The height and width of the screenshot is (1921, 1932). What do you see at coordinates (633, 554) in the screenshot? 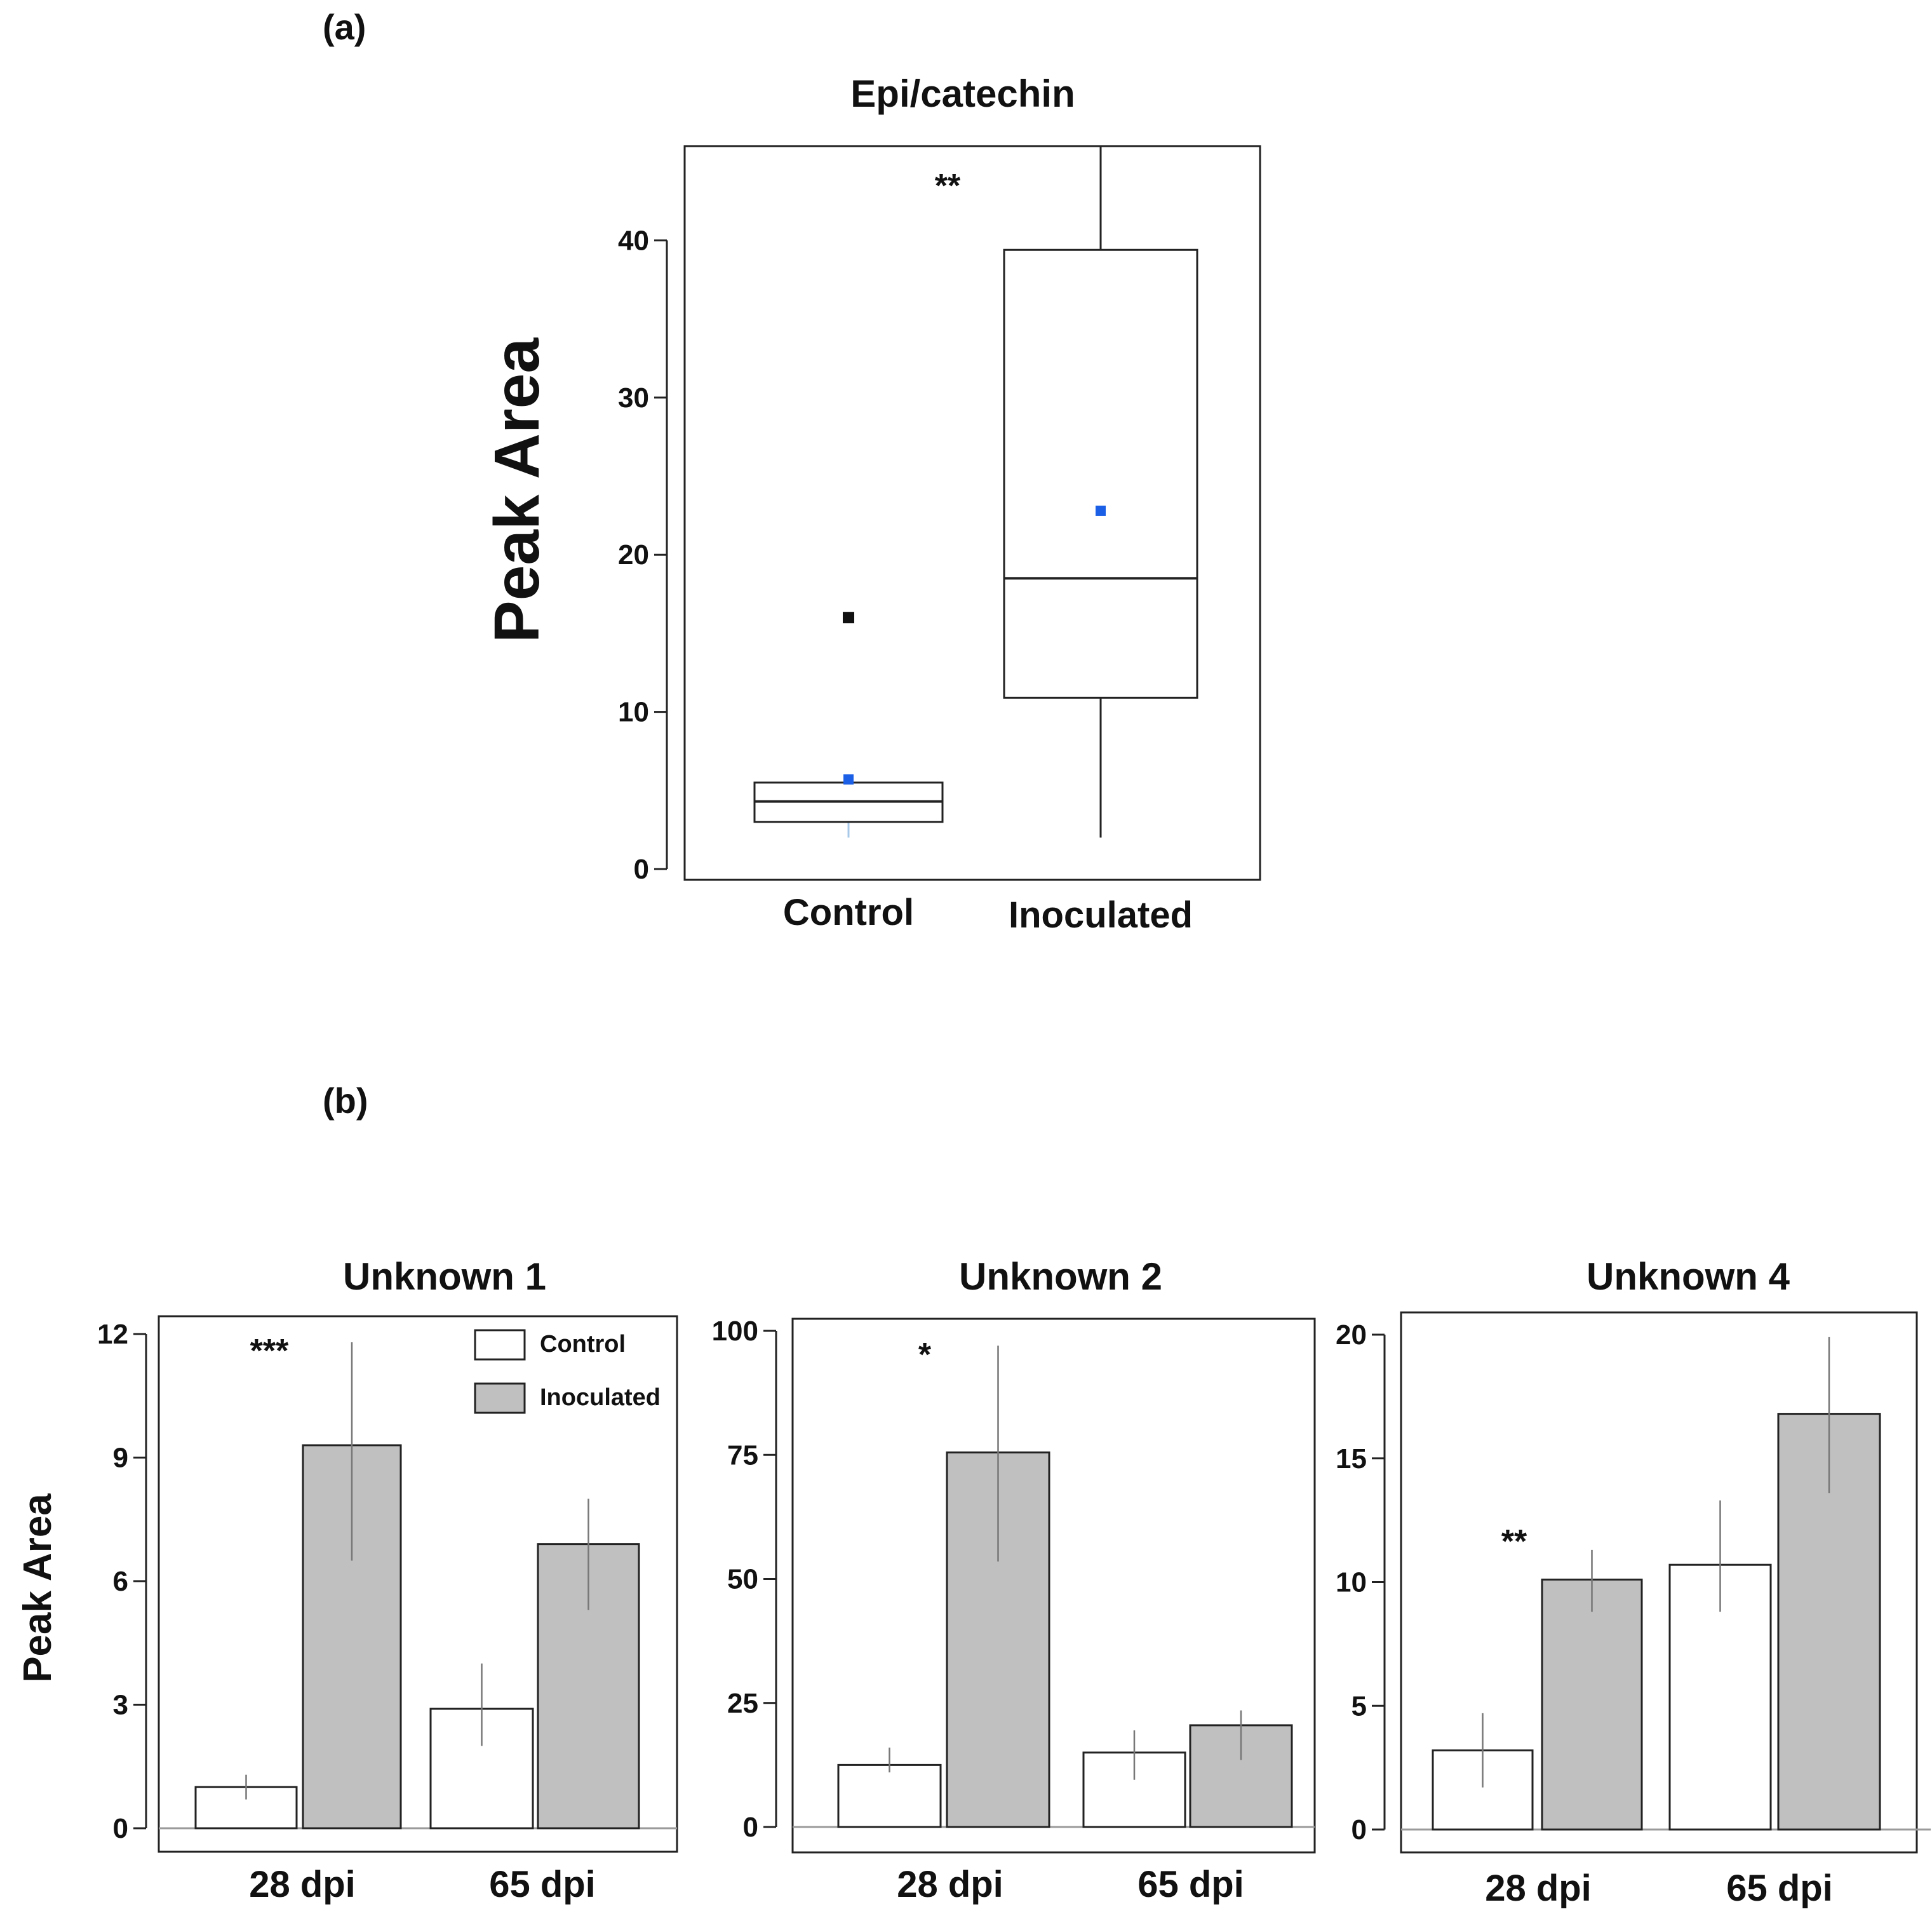
I see `y-tick-label-20: 20` at bounding box center [633, 554].